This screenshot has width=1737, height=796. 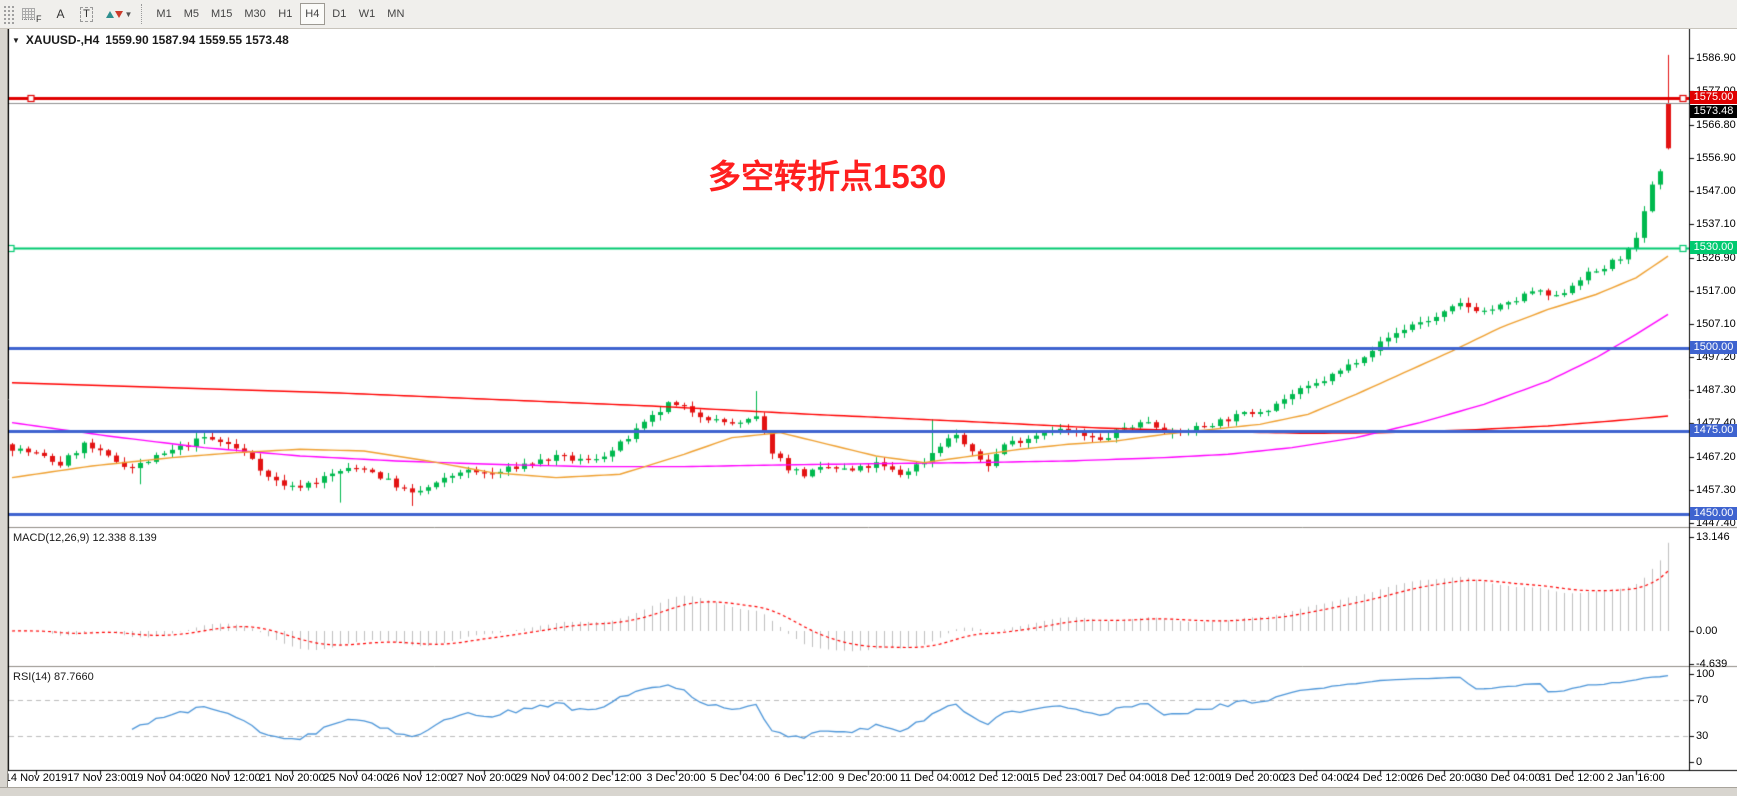 What do you see at coordinates (868, 778) in the screenshot?
I see `time-axis-label: 9 Dec 20:00` at bounding box center [868, 778].